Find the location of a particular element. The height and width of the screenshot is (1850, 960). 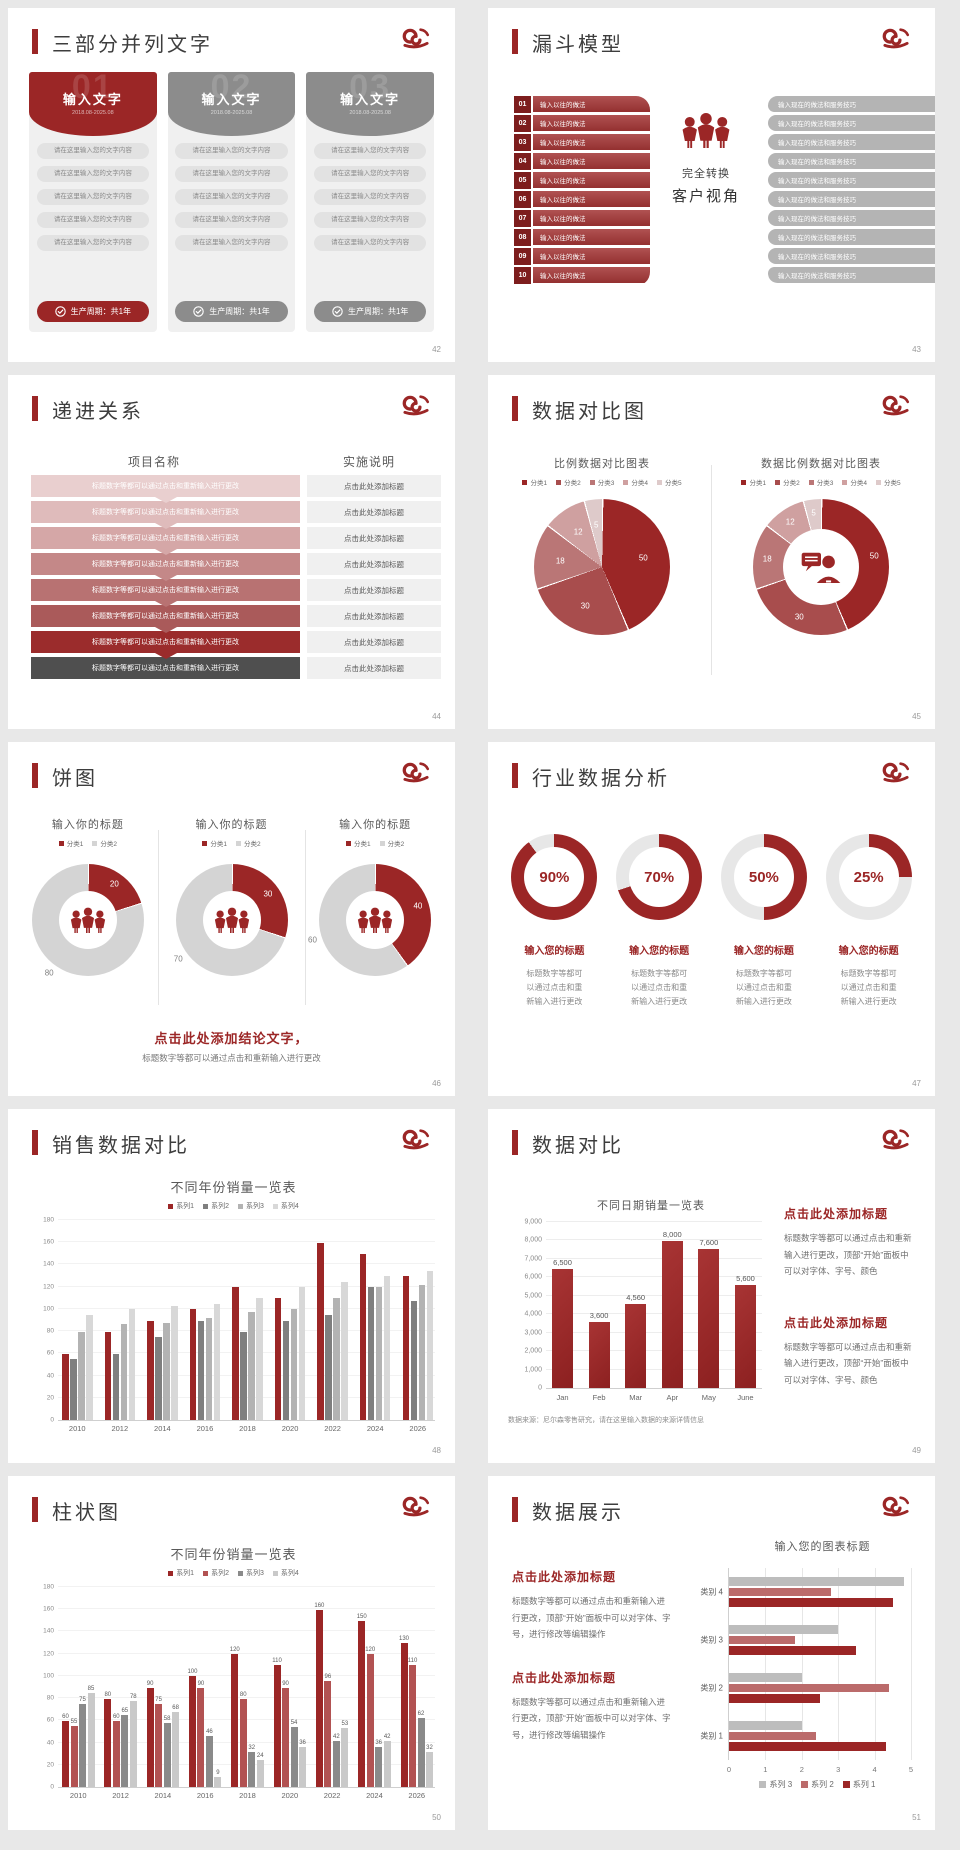

page-number: 49 is located at coordinates (916, 1450).